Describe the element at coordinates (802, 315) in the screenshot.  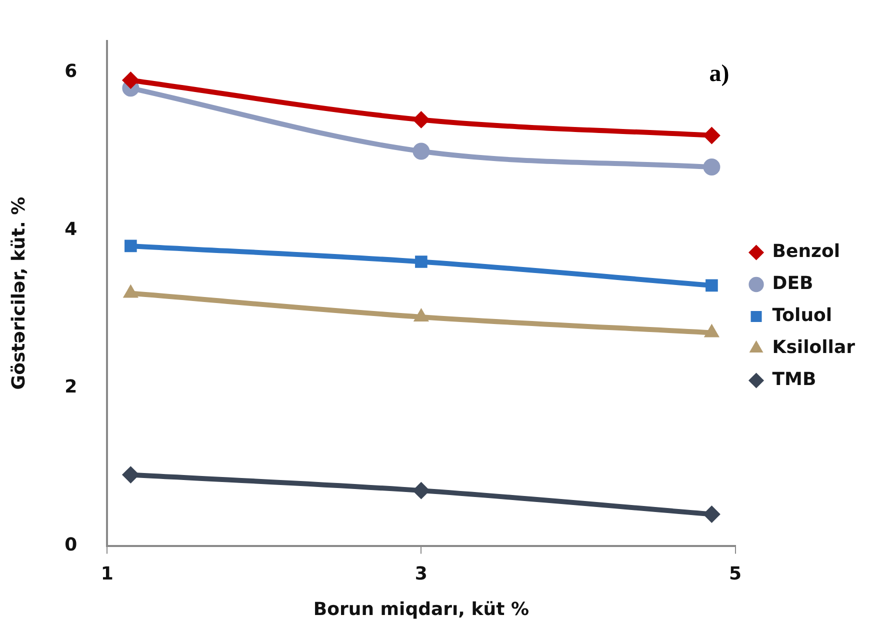
I see `legend-label: Toluol` at that location.